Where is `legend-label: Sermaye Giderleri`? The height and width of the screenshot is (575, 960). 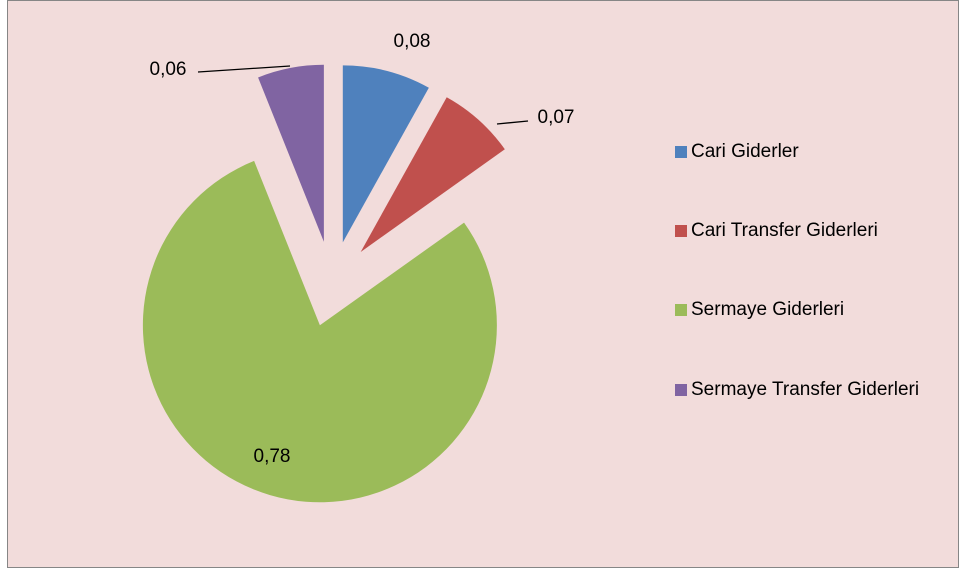
legend-label: Sermaye Giderleri is located at coordinates (768, 309).